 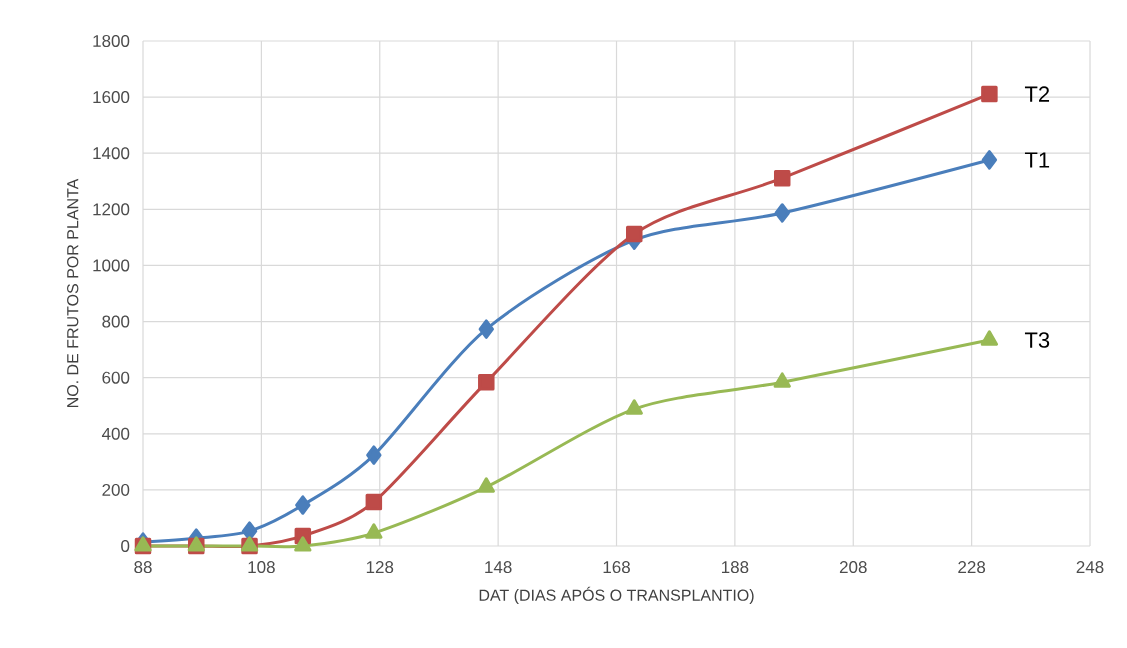 What do you see at coordinates (616, 595) in the screenshot?
I see `x-axis-title: DAT (DIAS APÓS O TRANSPLANTIO)` at bounding box center [616, 595].